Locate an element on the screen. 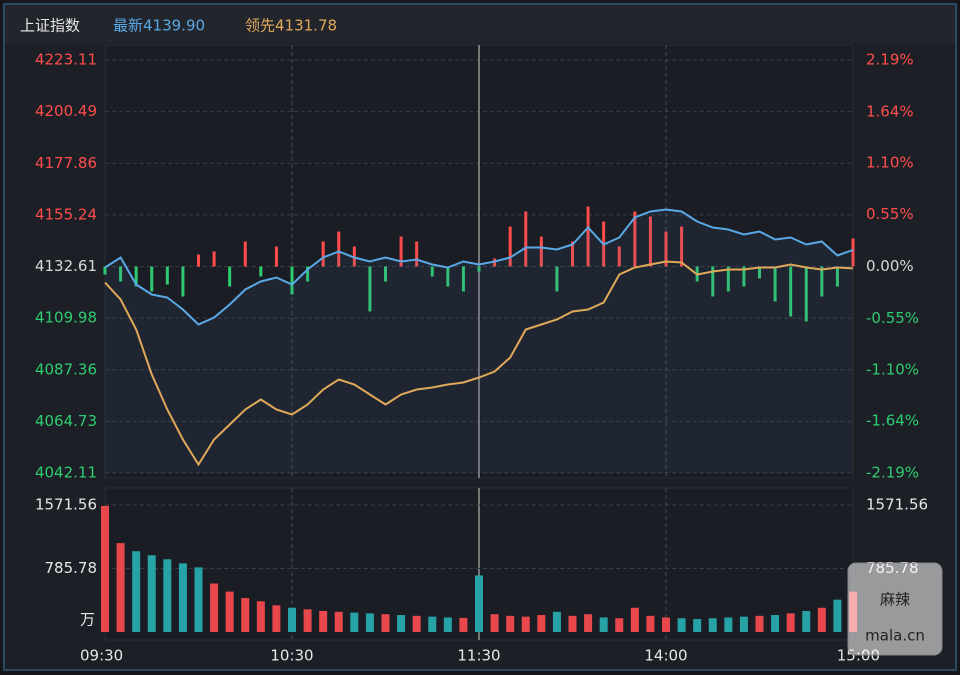 Image resolution: width=960 pixels, height=675 pixels. y2-tick-label: 1.64% is located at coordinates (890, 111).